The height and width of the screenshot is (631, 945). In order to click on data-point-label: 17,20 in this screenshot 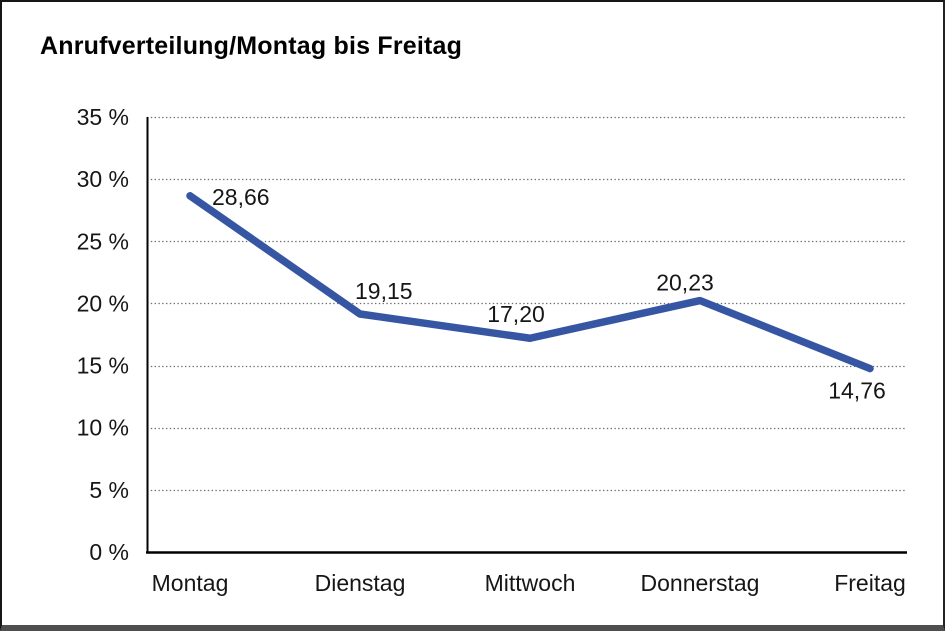, I will do `click(516, 314)`.